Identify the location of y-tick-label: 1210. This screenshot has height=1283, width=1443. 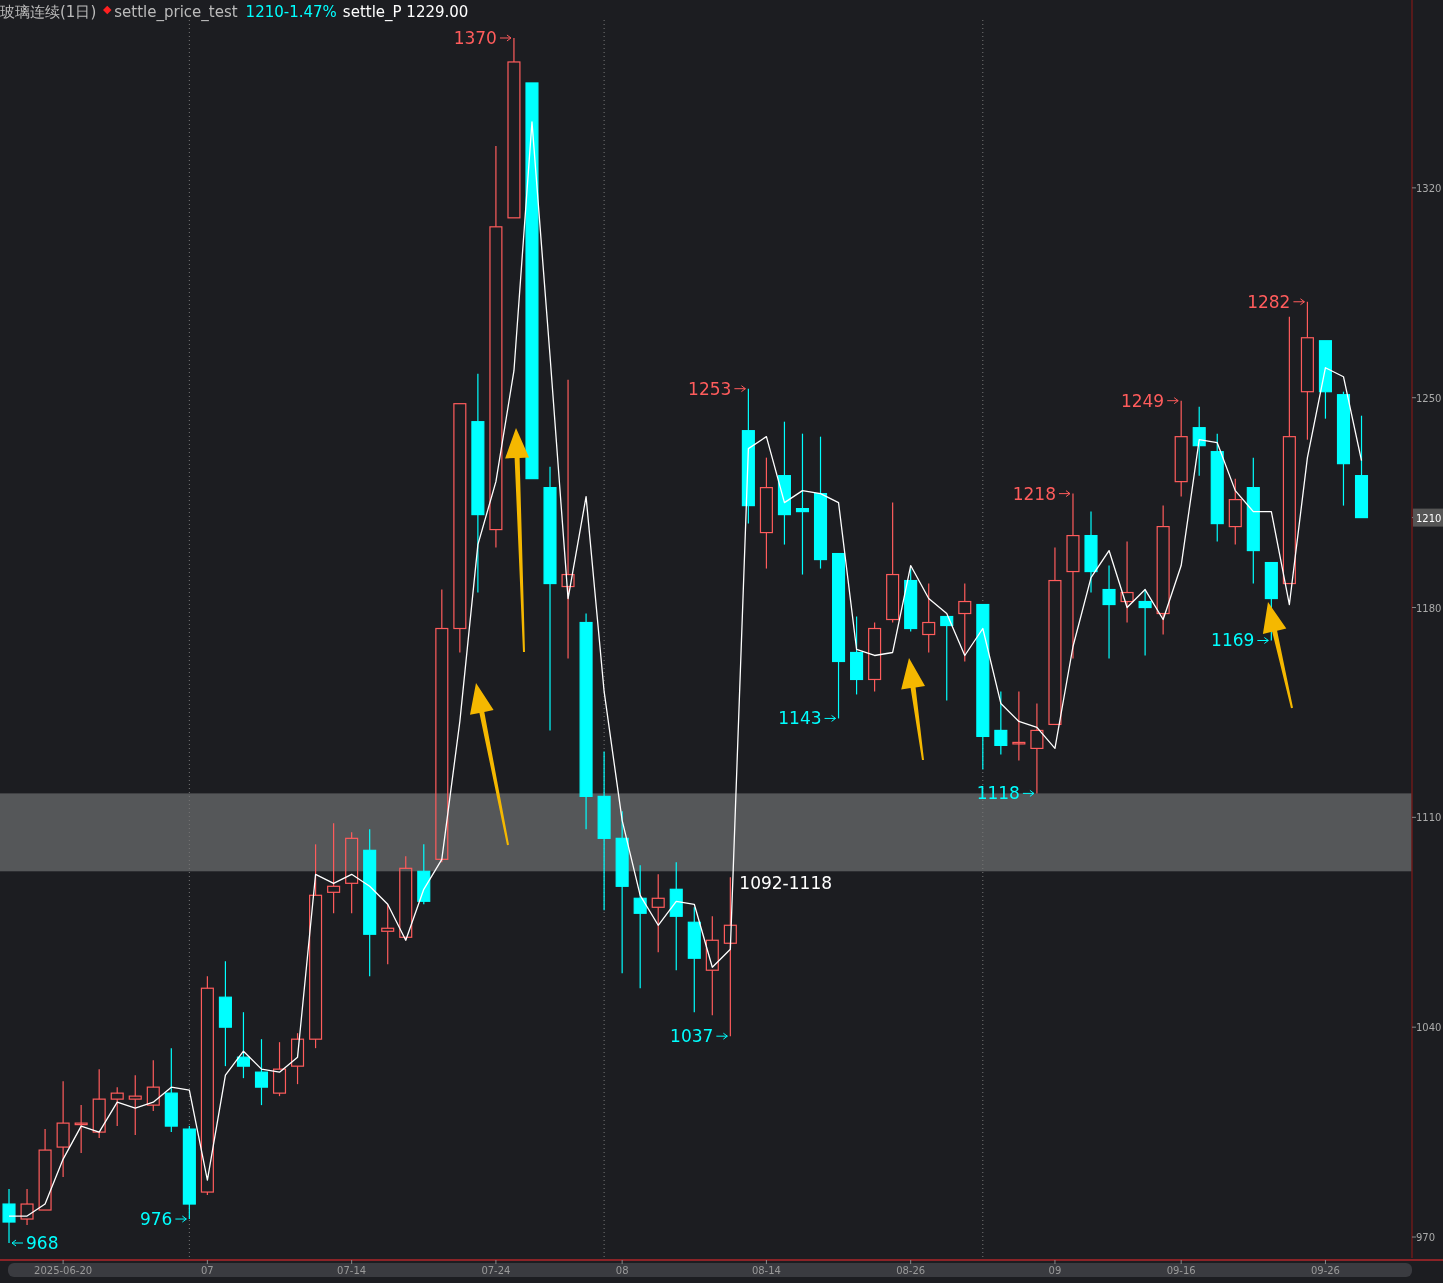
(1429, 518).